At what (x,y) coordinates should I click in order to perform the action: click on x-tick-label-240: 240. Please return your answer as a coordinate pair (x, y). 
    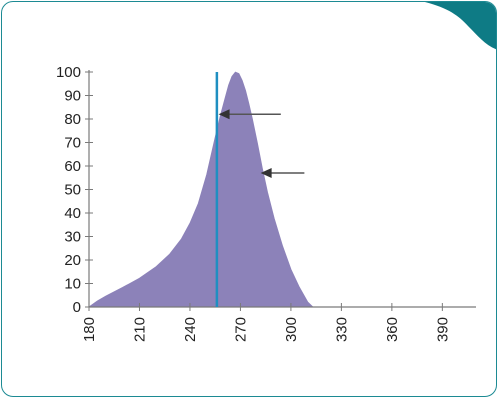
    Looking at the image, I should click on (190, 329).